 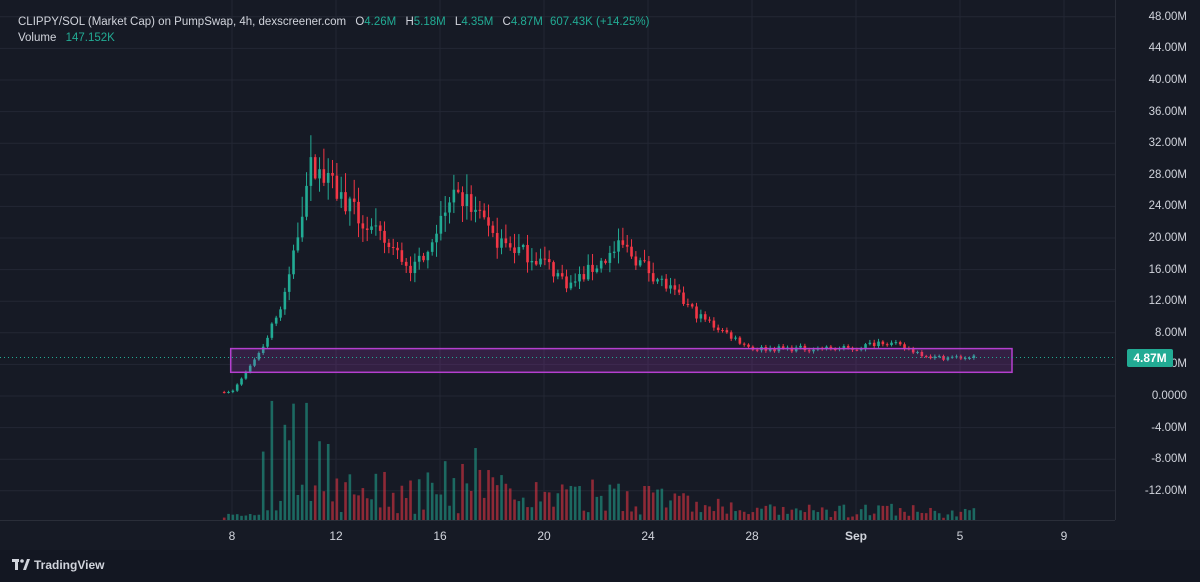 I want to click on time-scale: 8 12 16 20 24 28 Sep 5 9, so click(x=557, y=535).